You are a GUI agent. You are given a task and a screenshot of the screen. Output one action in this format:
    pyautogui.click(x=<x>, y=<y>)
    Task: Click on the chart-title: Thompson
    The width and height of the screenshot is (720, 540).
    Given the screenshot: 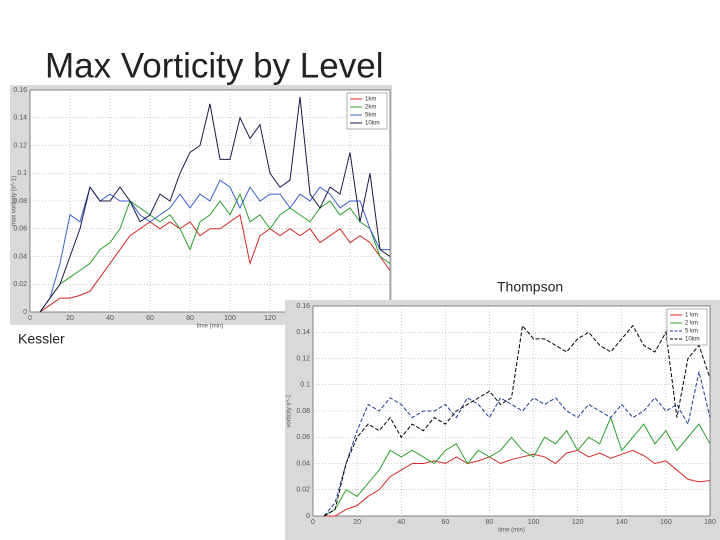 What is the action you would take?
    pyautogui.click(x=530, y=287)
    